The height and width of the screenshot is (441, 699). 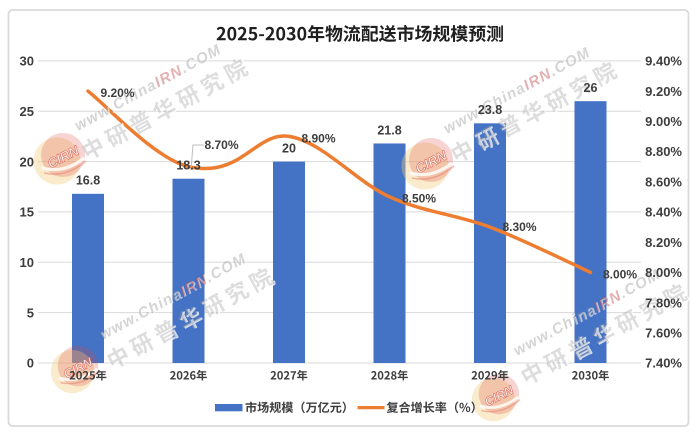 I want to click on svg-text: 8.80%, so click(x=663, y=151).